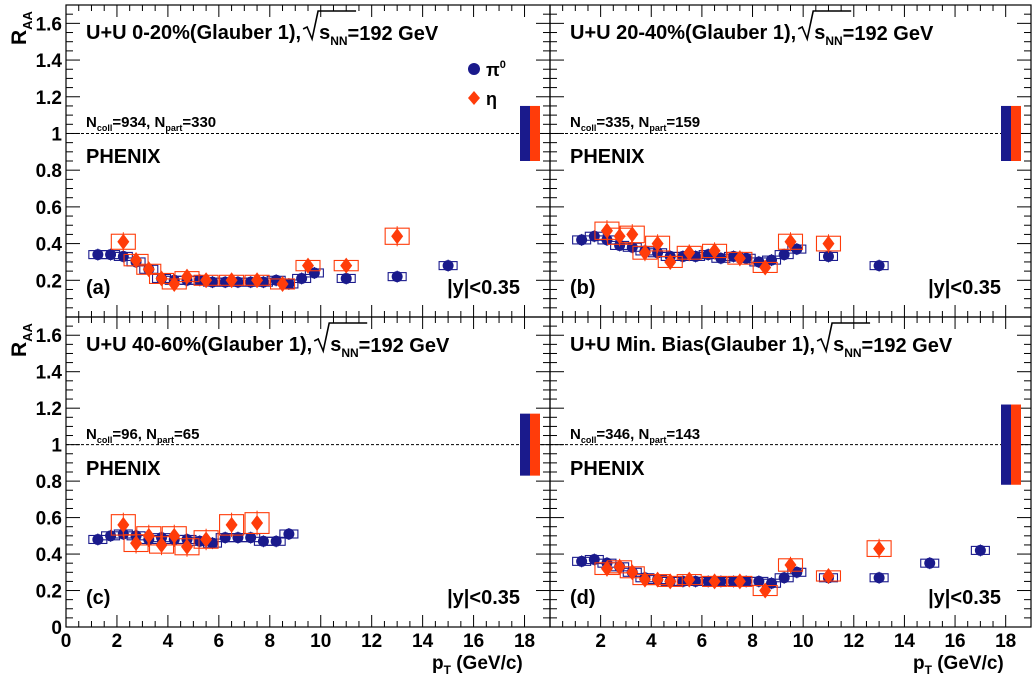  Describe the element at coordinates (193, 33) in the screenshot. I see `panel-title: U+U 0-20%(Glauber 1),` at that location.